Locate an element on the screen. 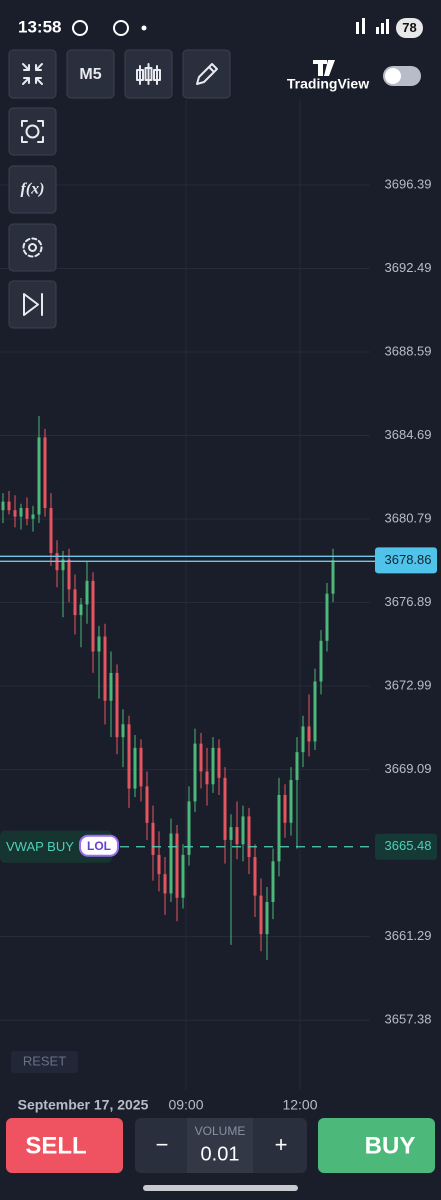  price-label: 3680.79 is located at coordinates (408, 517).